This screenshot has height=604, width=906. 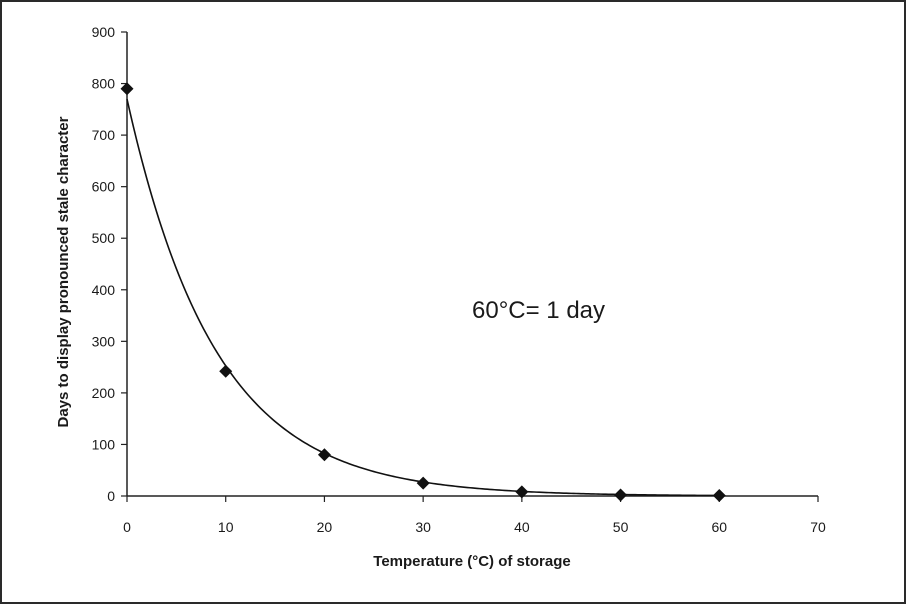 I want to click on annotation-60c: 60°C= 1 day, so click(x=538, y=310).